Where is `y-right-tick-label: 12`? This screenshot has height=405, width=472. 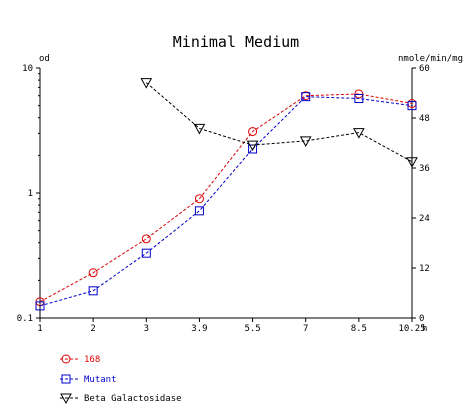
y-right-tick-label: 12 is located at coordinates (424, 269).